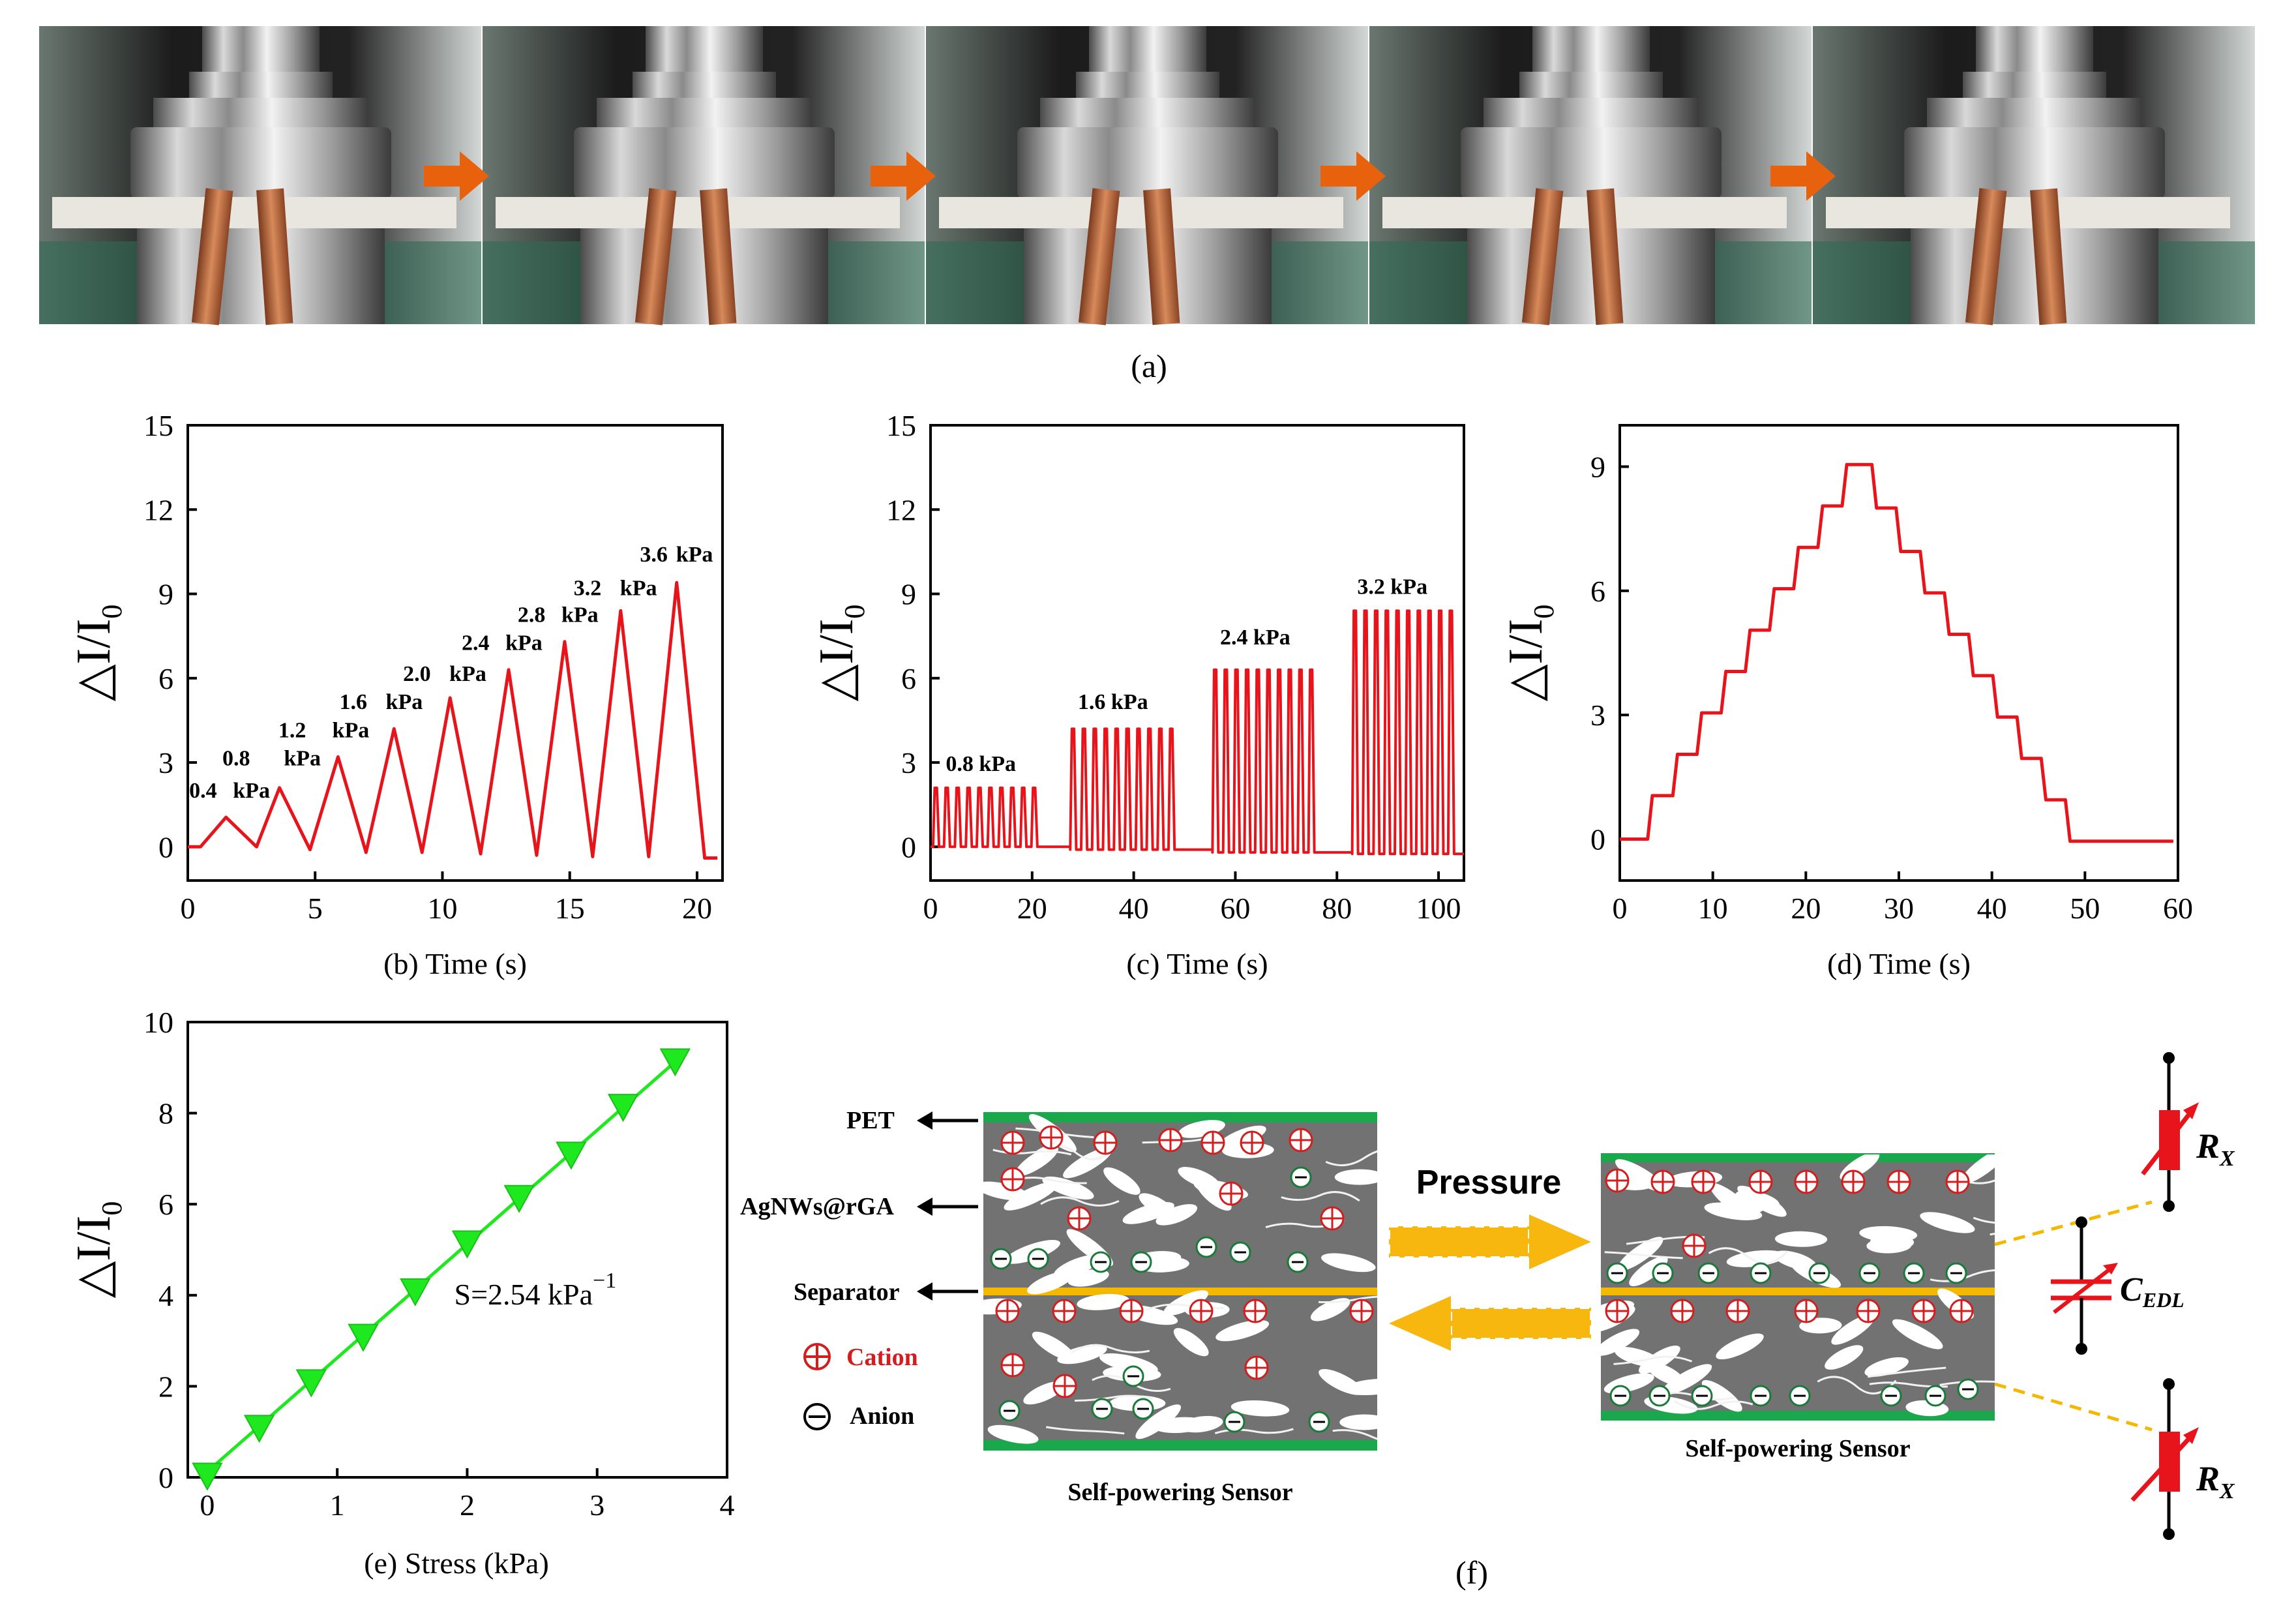 This screenshot has height=1613, width=2296. I want to click on cedl-label: C, so click(2131, 1289).